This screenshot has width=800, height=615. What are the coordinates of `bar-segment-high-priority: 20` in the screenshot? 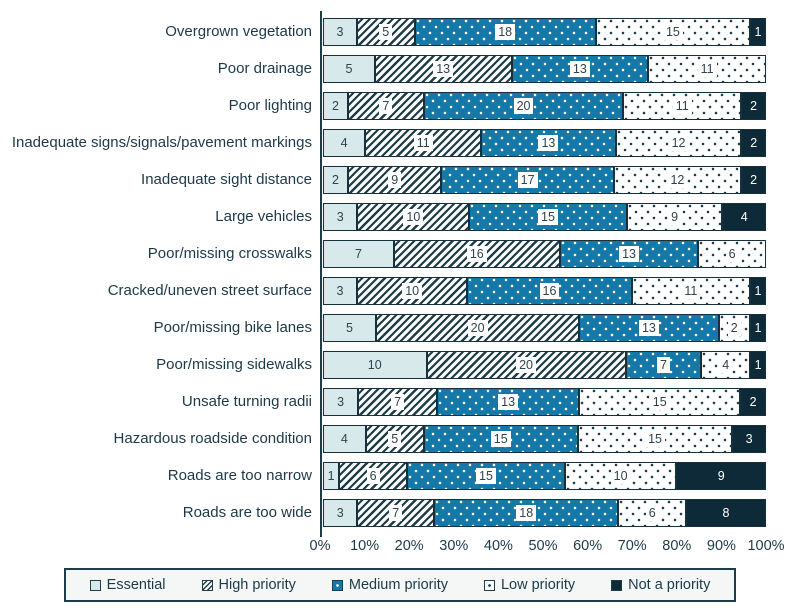 It's located at (526, 365).